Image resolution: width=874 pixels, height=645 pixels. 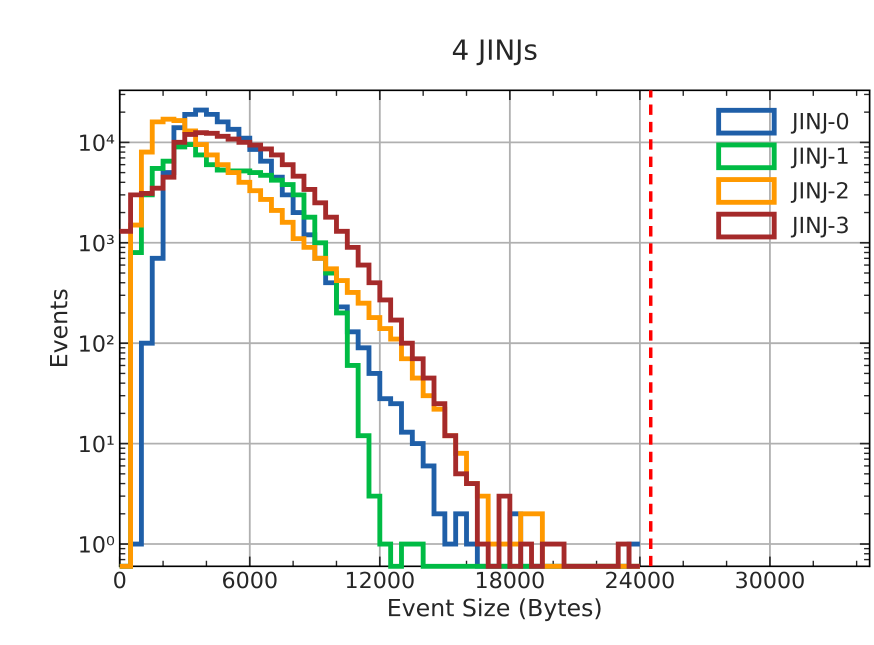 I want to click on x-tick-label: 24000, so click(x=640, y=580).